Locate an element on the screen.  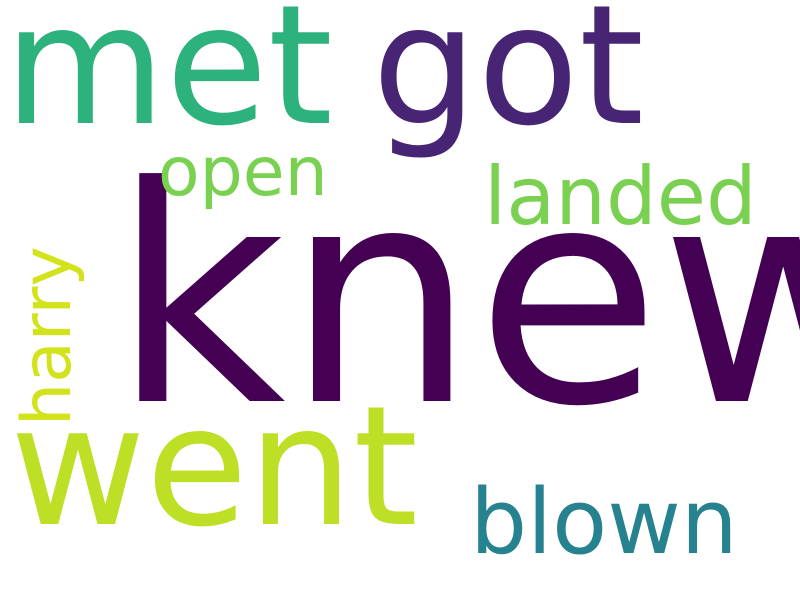
word-landed: landed is located at coordinates (620, 196).